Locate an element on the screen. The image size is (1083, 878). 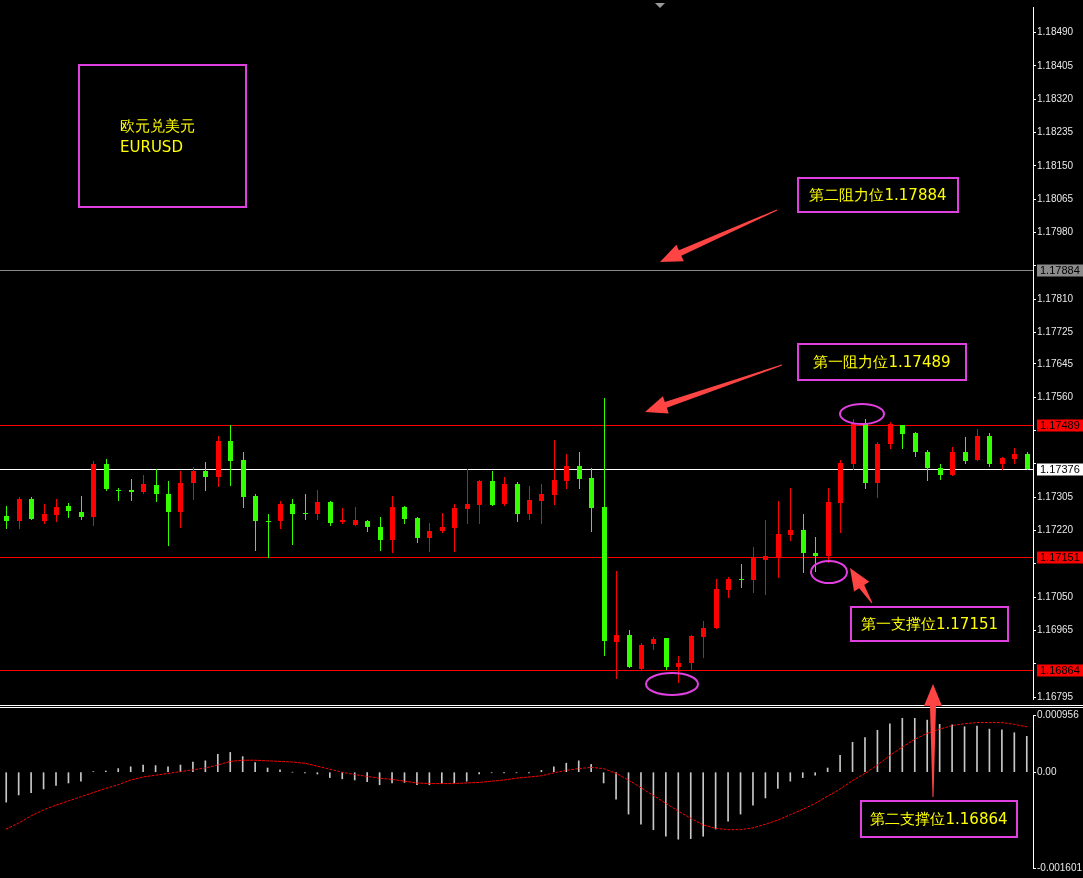
y-tick-label: 1.18235 is located at coordinates (1055, 132).